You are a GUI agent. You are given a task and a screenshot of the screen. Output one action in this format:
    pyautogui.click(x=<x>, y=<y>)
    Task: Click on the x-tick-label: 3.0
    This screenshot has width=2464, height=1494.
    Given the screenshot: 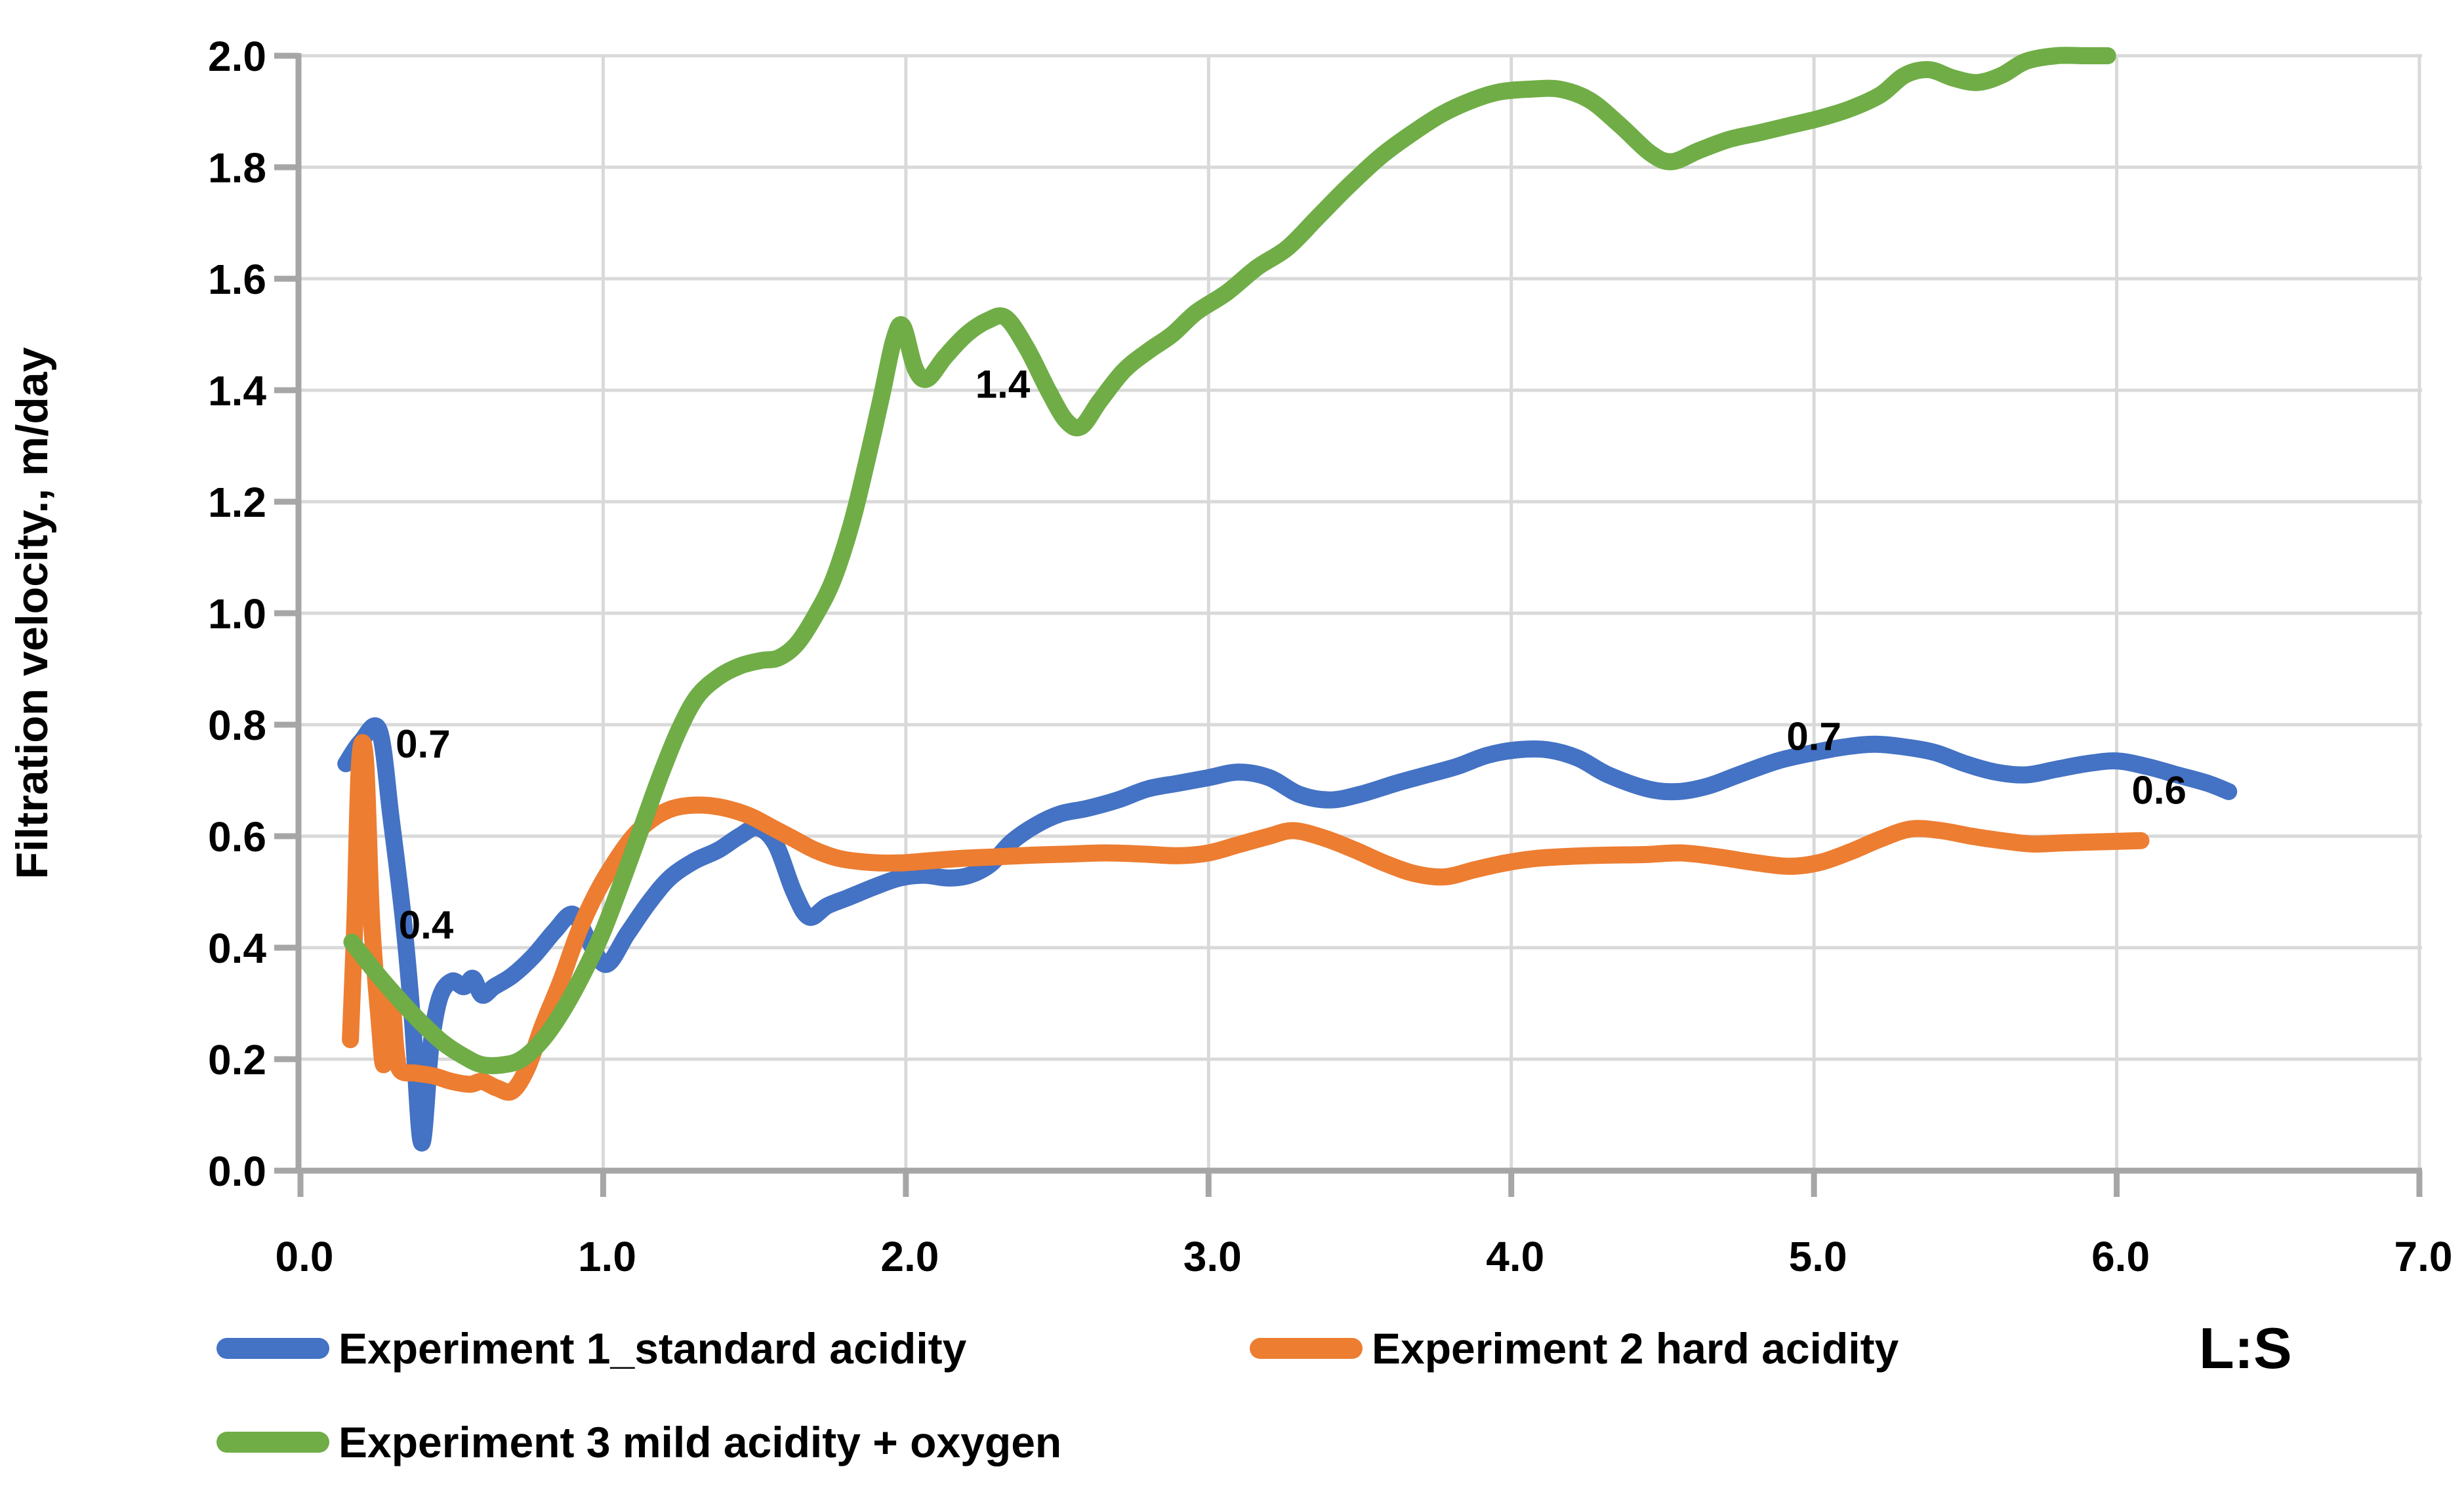 What is the action you would take?
    pyautogui.click(x=1212, y=1256)
    